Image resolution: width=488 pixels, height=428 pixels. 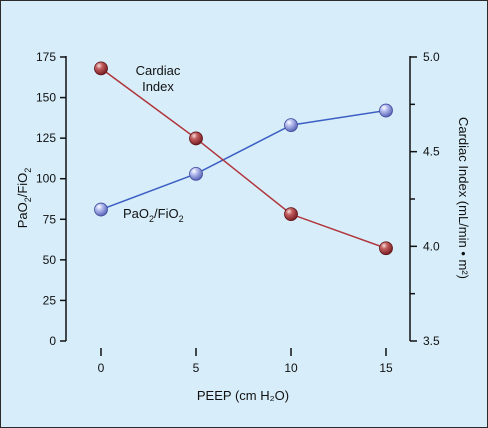 I want to click on left-tick-label: 25, so click(x=50, y=300).